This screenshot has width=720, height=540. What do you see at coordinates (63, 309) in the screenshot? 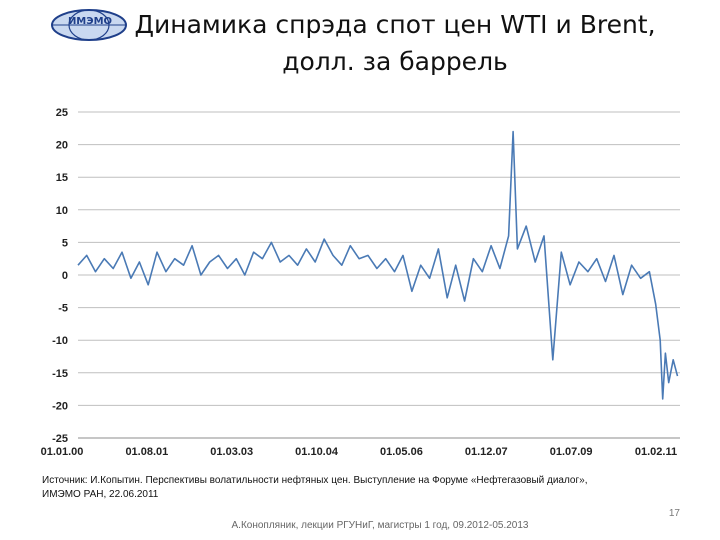
I see `y-tick-label: -5` at bounding box center [63, 309].